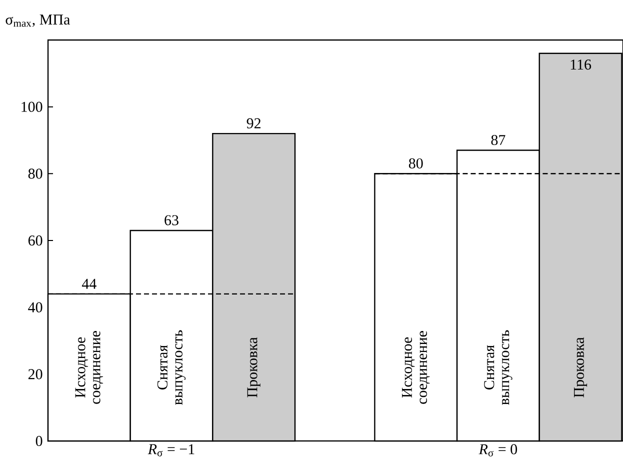 This screenshot has height=473, width=623. I want to click on y-tick-label: 40, so click(35, 307).